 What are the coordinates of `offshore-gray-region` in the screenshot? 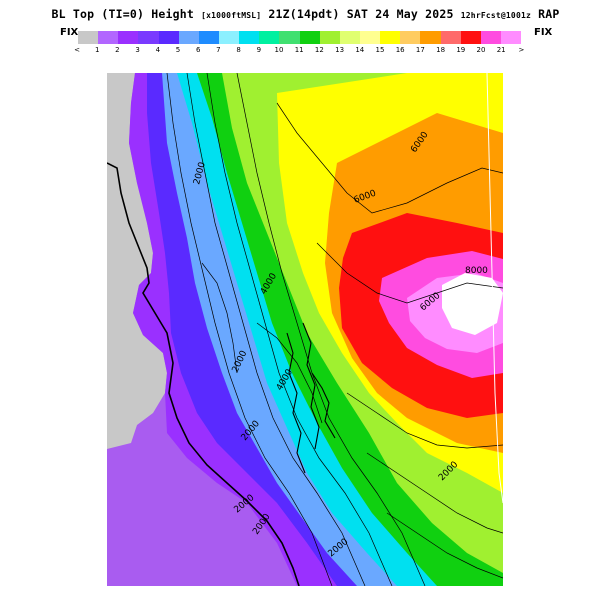 It's located at (137, 261).